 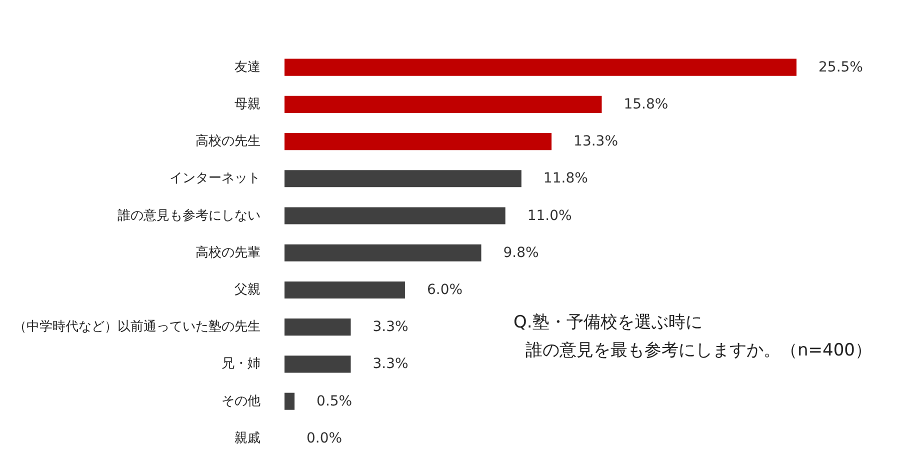 What do you see at coordinates (247, 290) in the screenshot?
I see `y-tick-label: 父親` at bounding box center [247, 290].